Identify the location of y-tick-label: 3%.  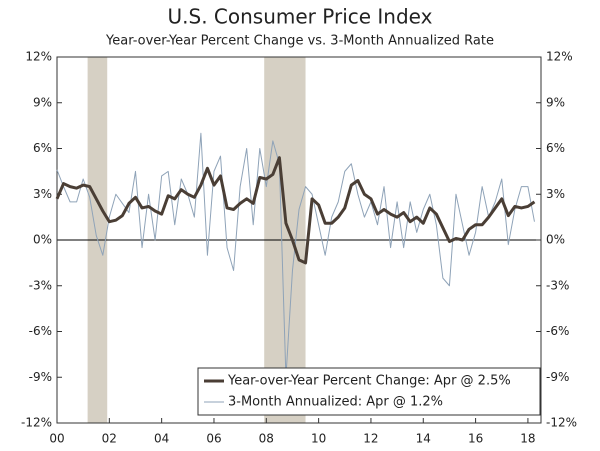
(42, 194).